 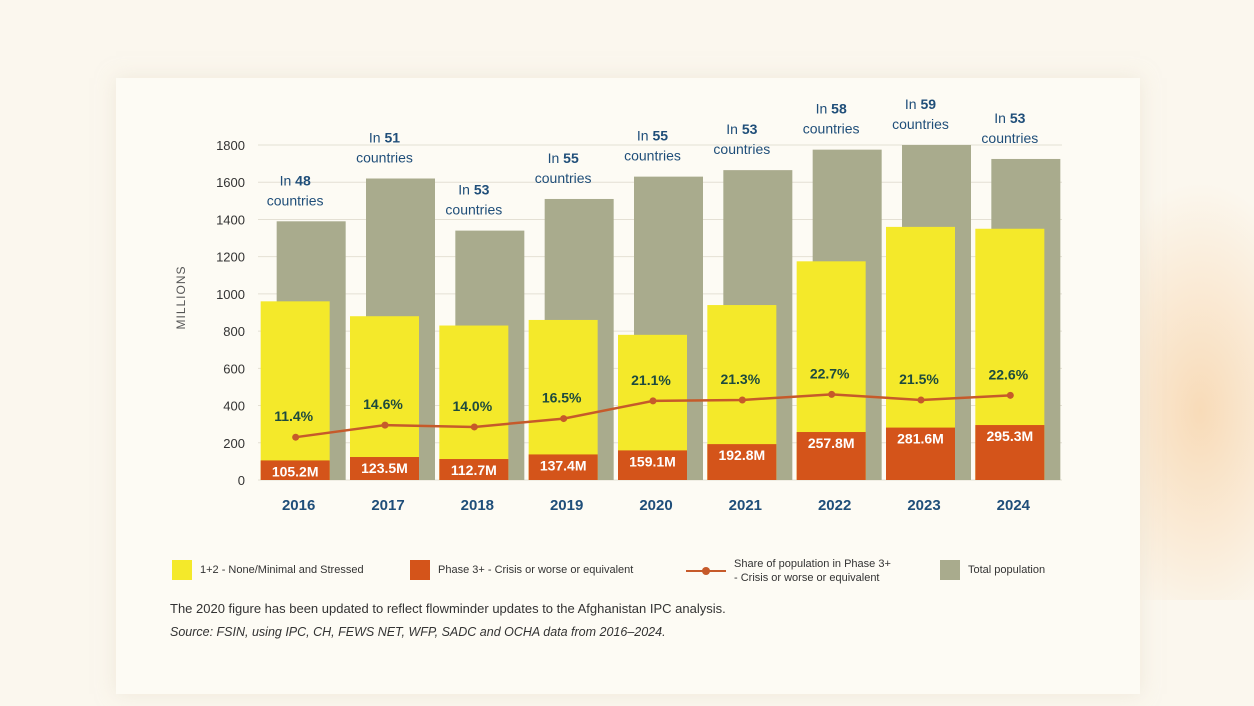 What do you see at coordinates (566, 505) in the screenshot?
I see `x-tick-label: 2019` at bounding box center [566, 505].